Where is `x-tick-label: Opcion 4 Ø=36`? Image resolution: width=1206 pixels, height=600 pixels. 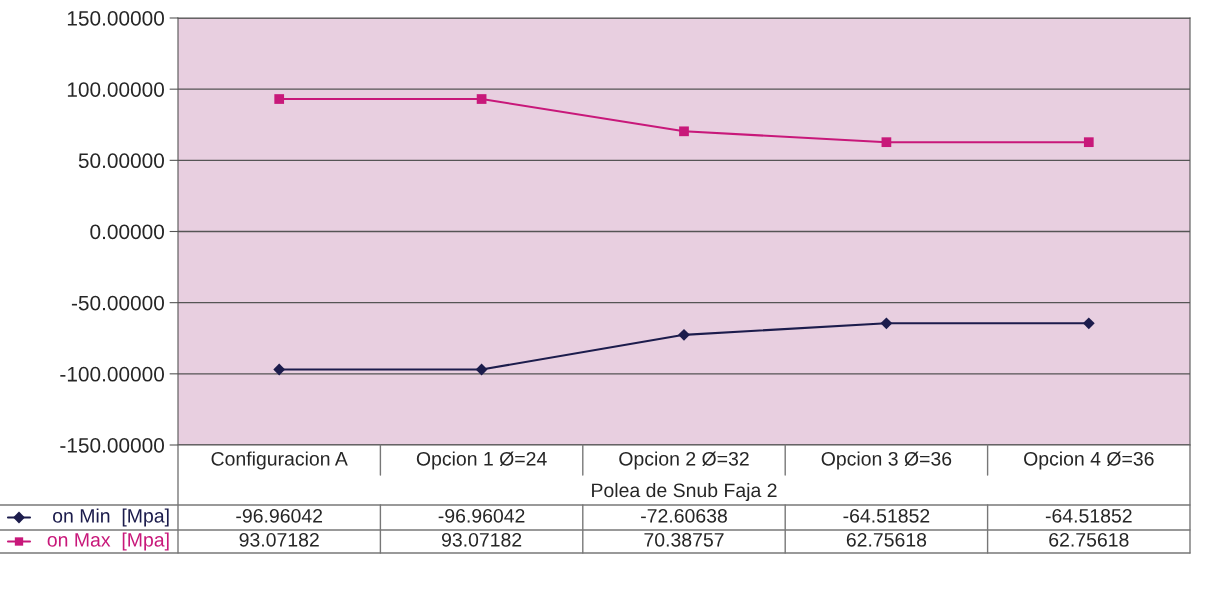 x-tick-label: Opcion 4 Ø=36 is located at coordinates (1089, 460).